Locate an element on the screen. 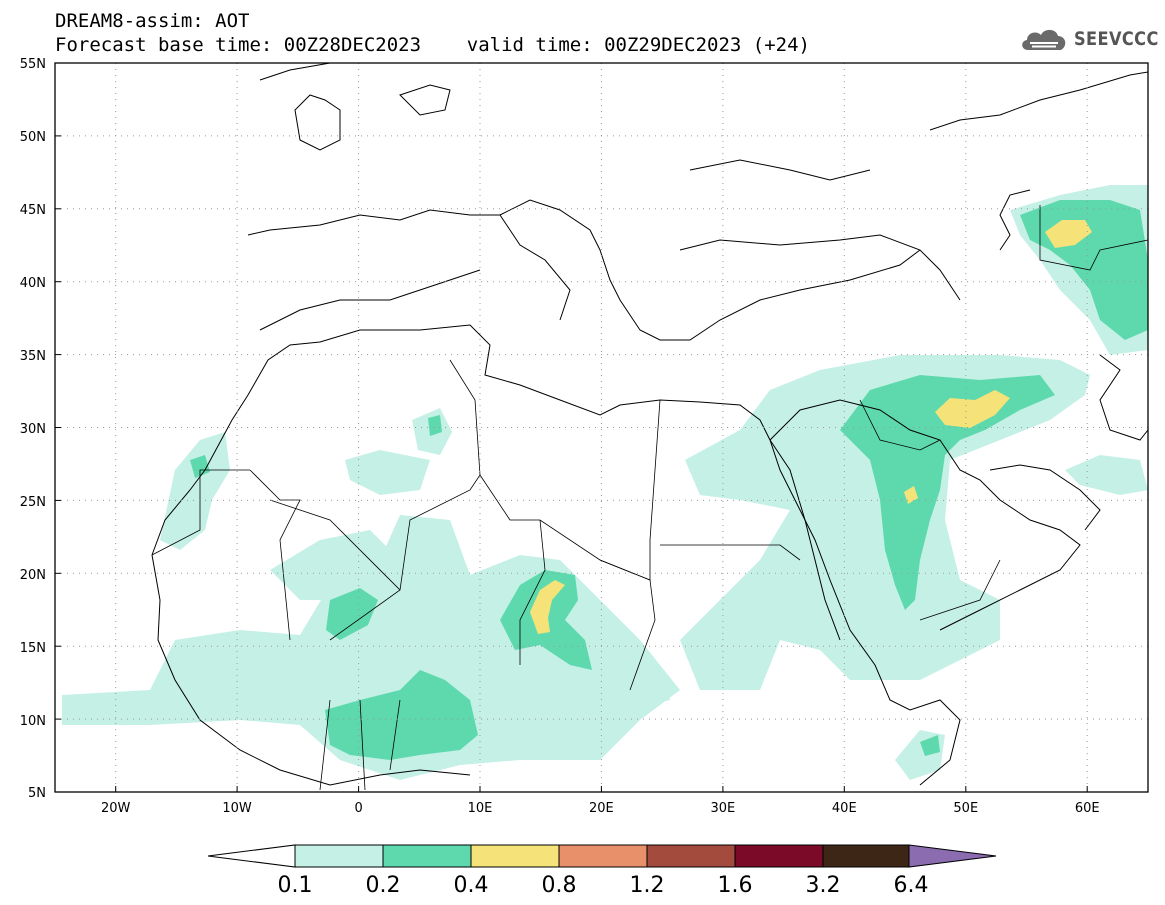  lat-label: 5N is located at coordinates (37, 793).